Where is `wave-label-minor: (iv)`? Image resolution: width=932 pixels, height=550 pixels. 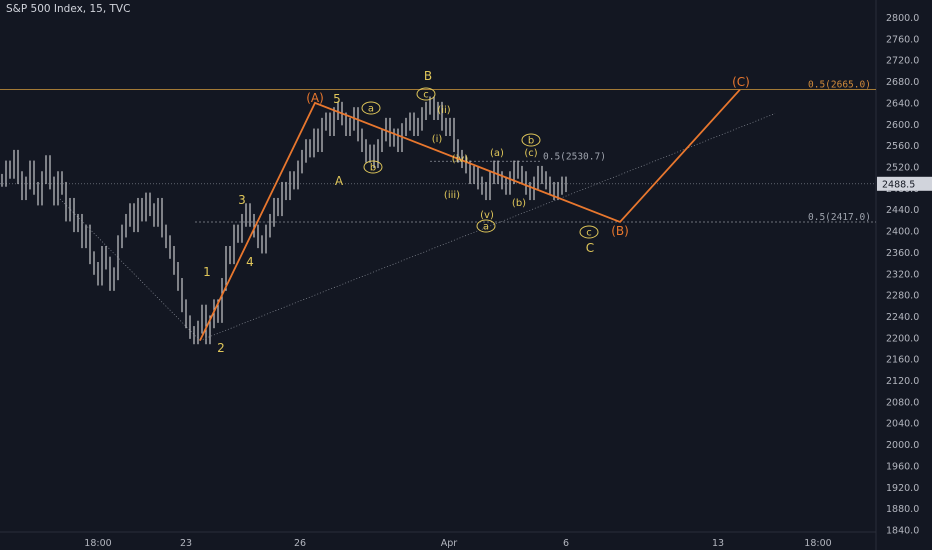
wave-label-minor: (iv) is located at coordinates (460, 159).